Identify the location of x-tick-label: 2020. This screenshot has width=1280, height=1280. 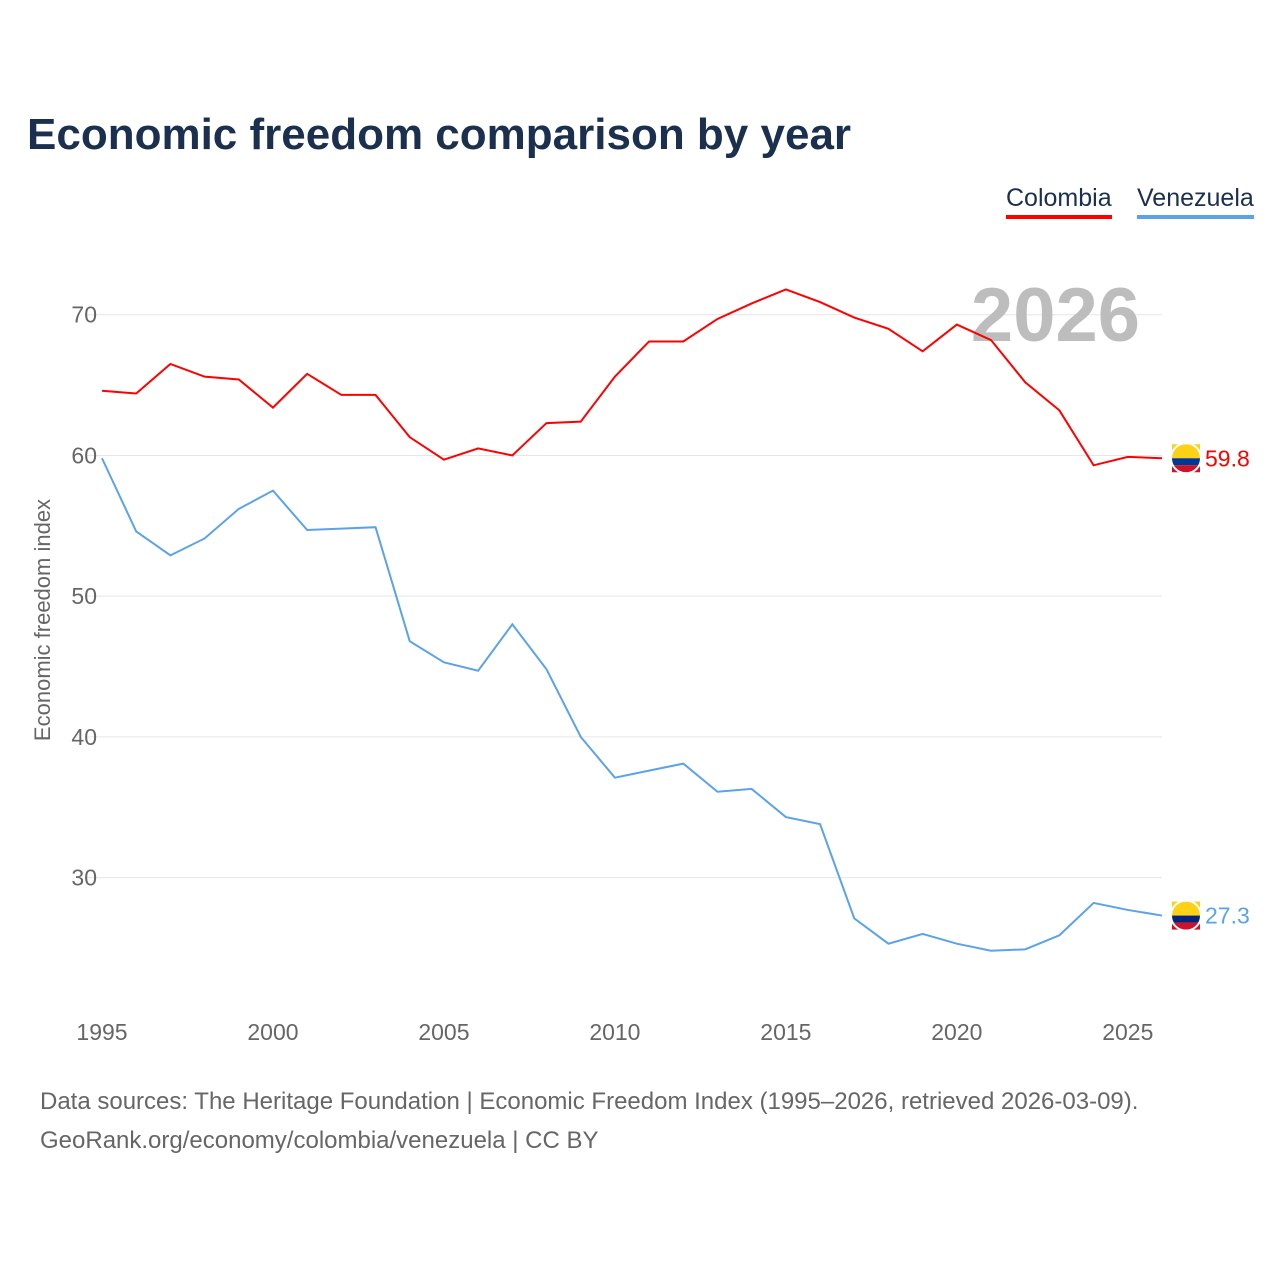
(956, 1032).